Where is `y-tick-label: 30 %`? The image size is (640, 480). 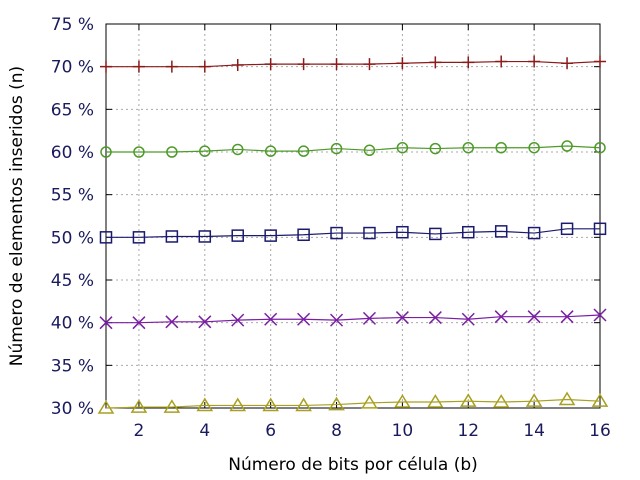 y-tick-label: 30 % is located at coordinates (72, 409).